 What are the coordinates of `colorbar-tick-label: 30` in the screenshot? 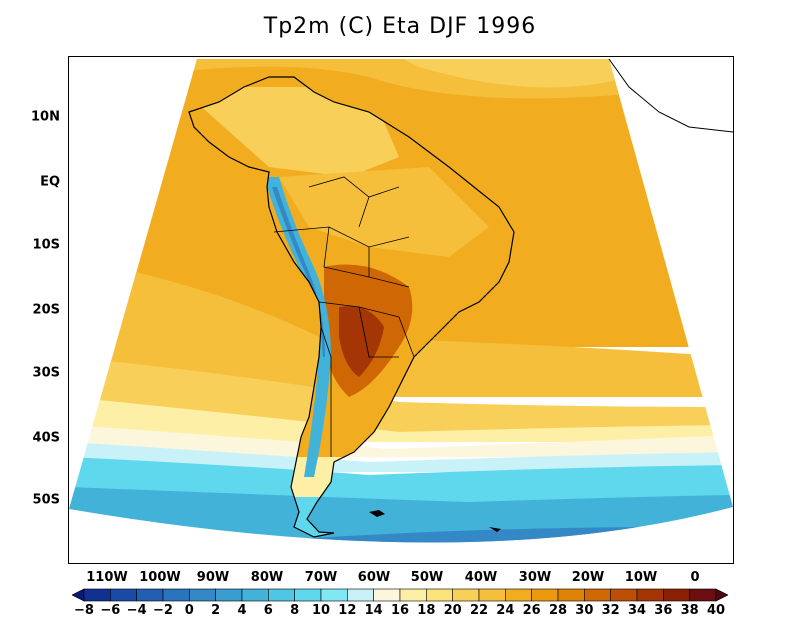 It's located at (584, 610).